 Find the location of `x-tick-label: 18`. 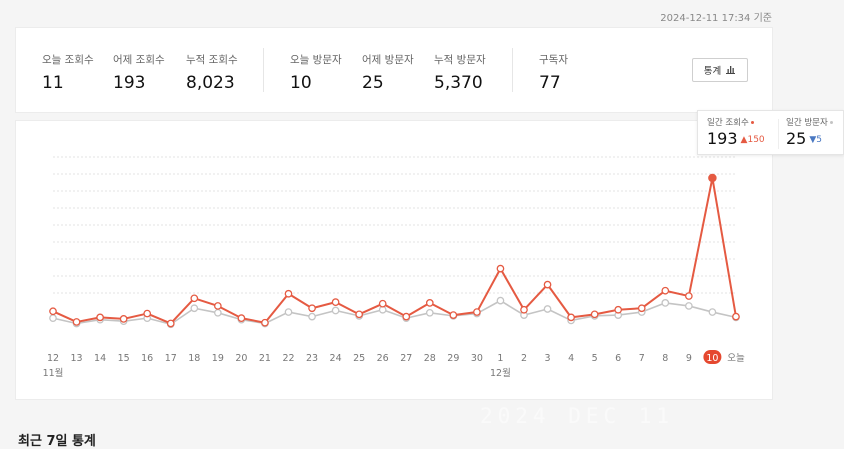

x-tick-label: 18 is located at coordinates (194, 358).